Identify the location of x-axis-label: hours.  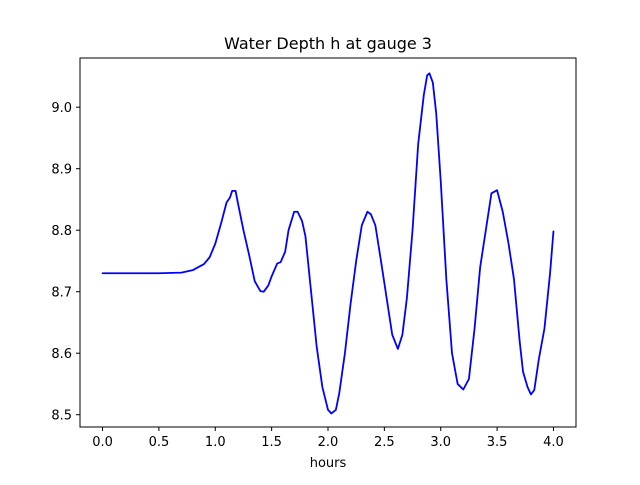
(328, 463).